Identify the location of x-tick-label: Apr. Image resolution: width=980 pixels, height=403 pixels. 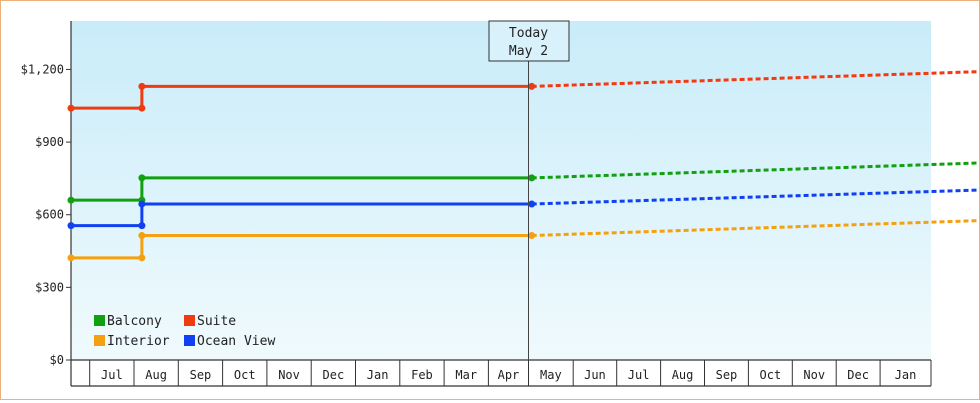
(509, 375).